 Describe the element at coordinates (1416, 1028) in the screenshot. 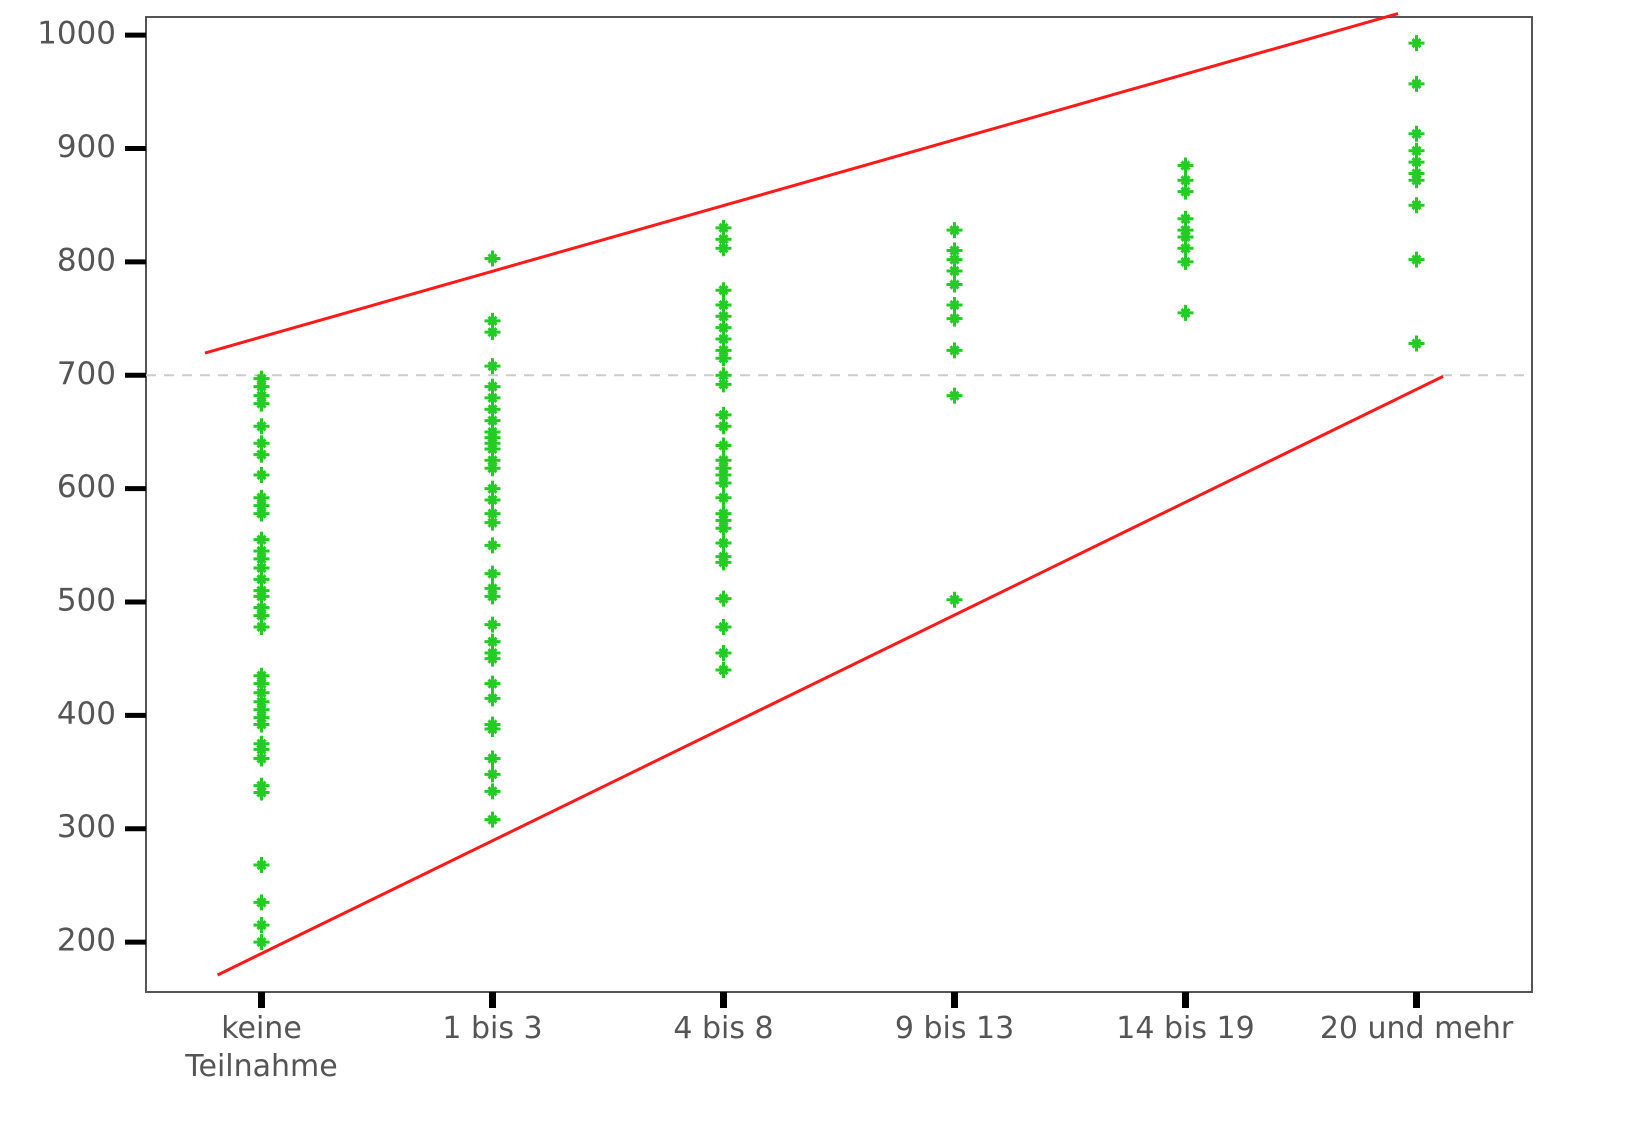

I see `x-tick-label: 20 und mehr` at that location.